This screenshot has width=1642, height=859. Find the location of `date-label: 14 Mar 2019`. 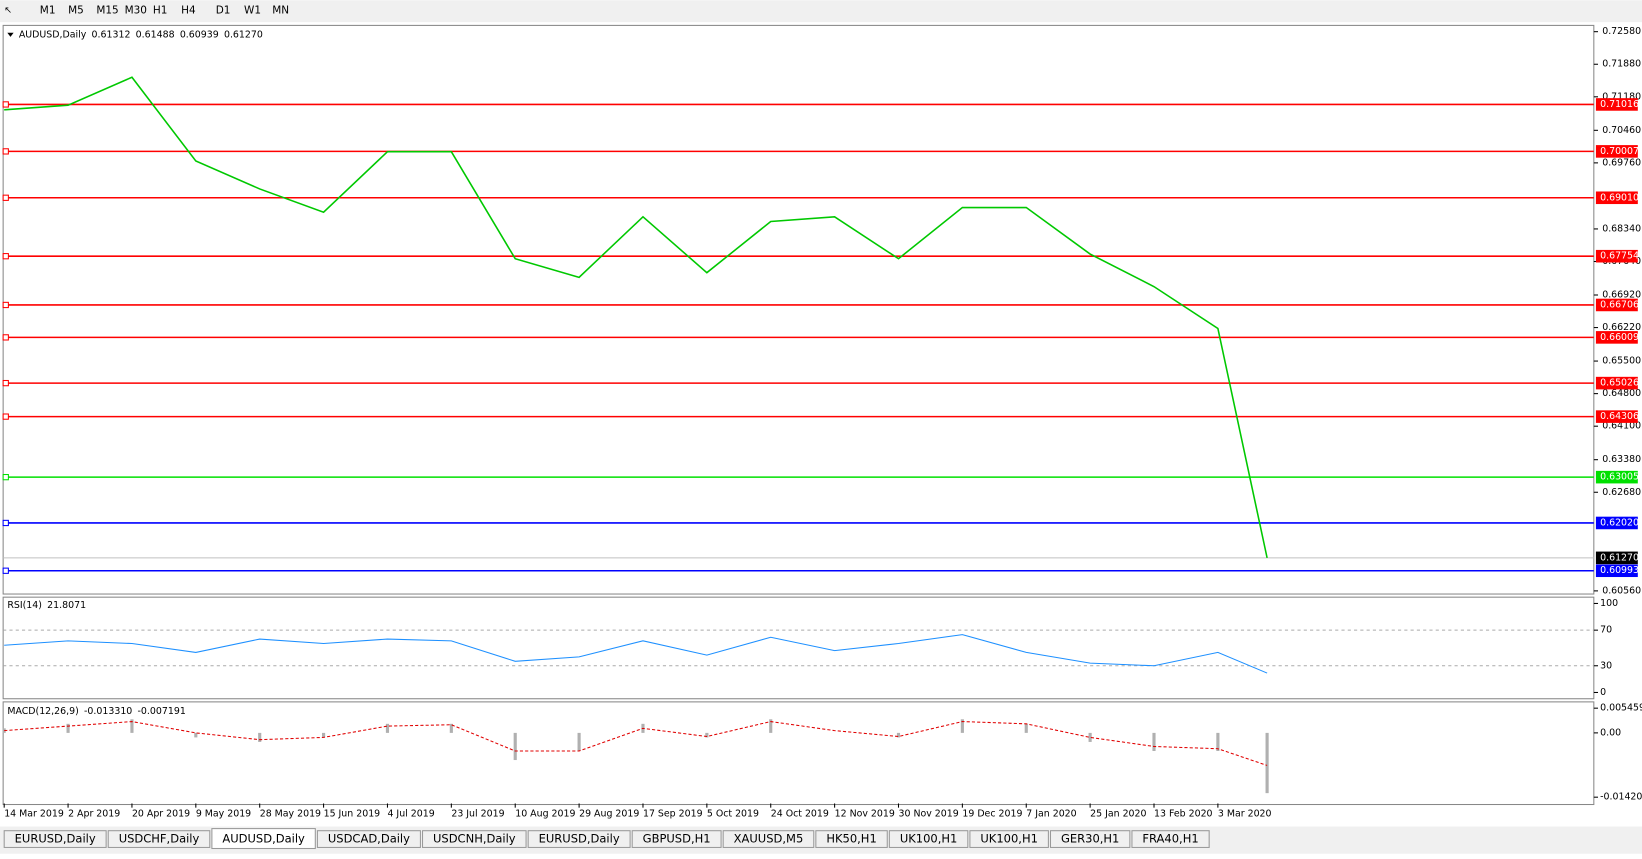

date-label: 14 Mar 2019 is located at coordinates (34, 813).